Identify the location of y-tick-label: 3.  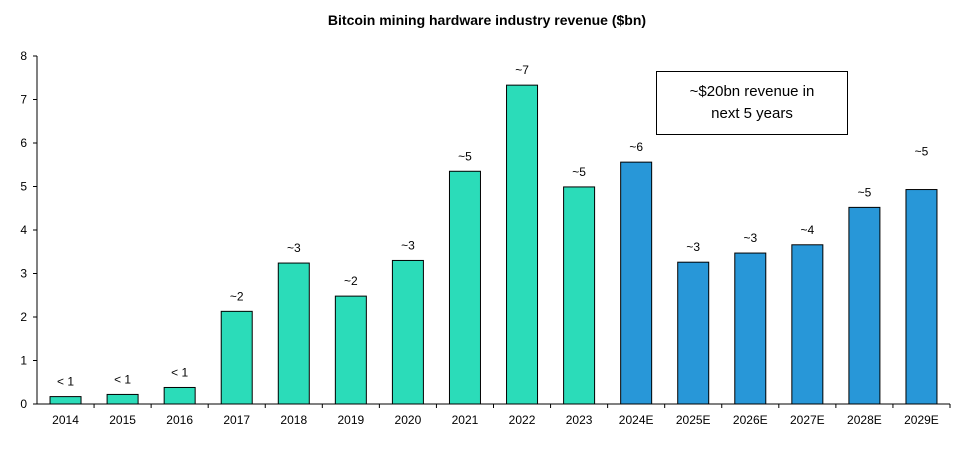
(23, 274).